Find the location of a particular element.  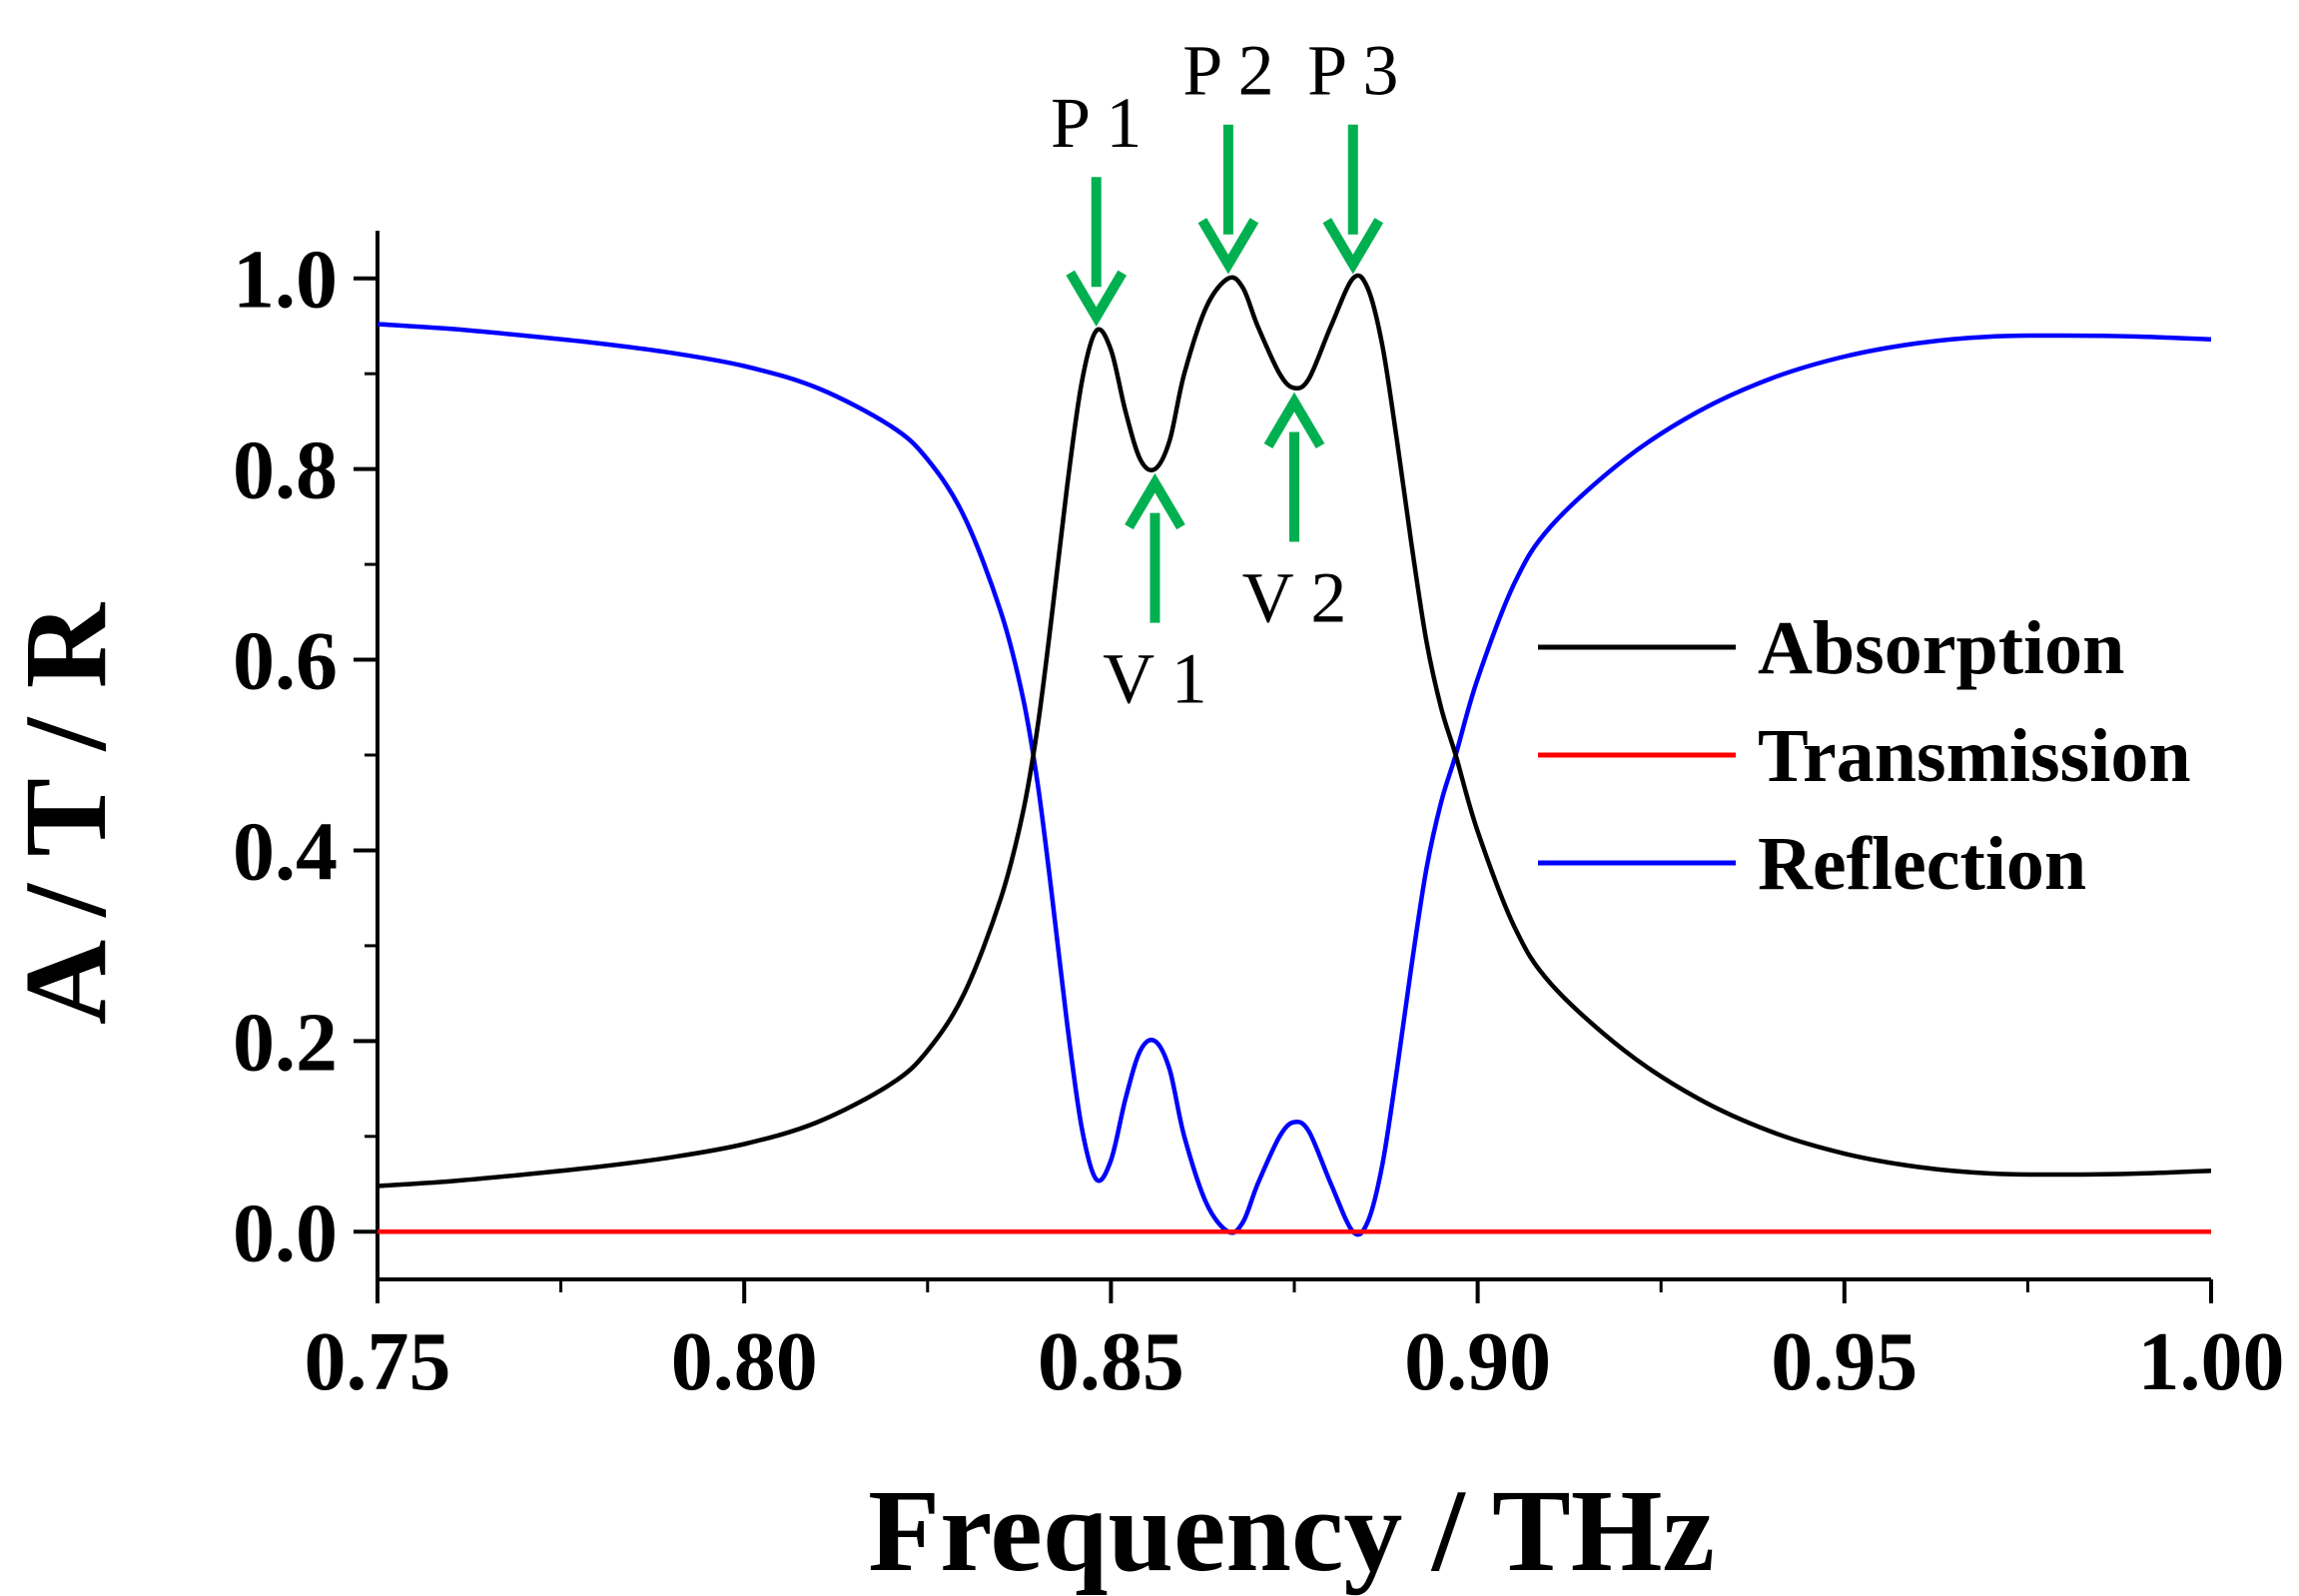

legend-label: Reflection is located at coordinates (1922, 864).